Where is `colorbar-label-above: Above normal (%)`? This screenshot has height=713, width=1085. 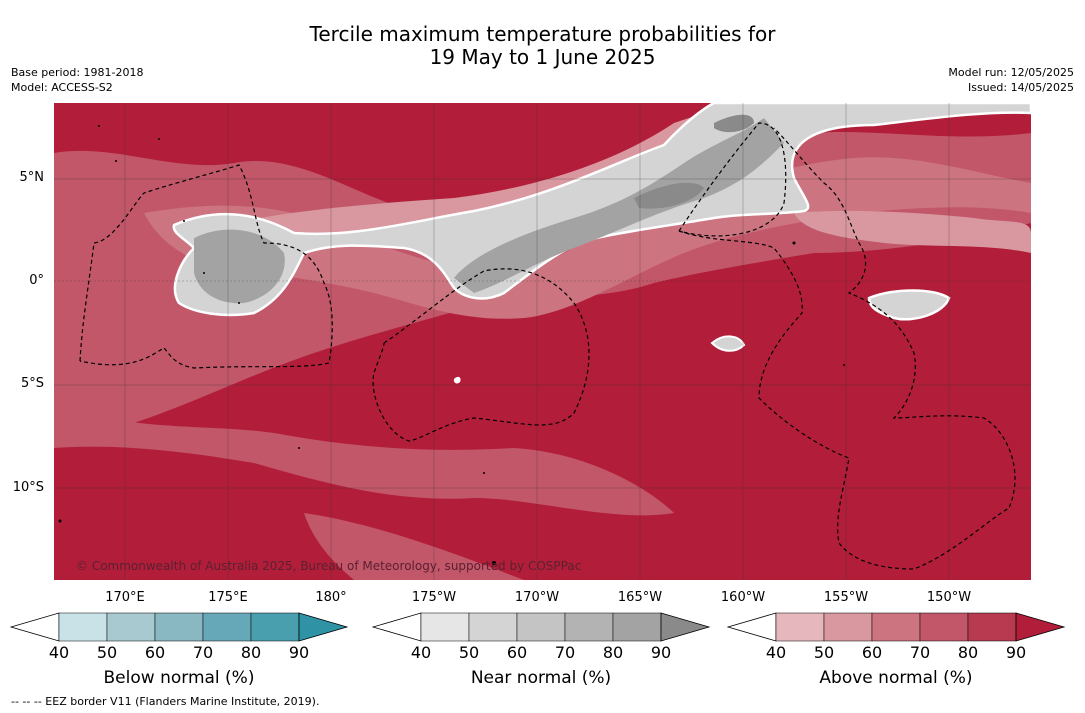 colorbar-label-above: Above normal (%) is located at coordinates (896, 678).